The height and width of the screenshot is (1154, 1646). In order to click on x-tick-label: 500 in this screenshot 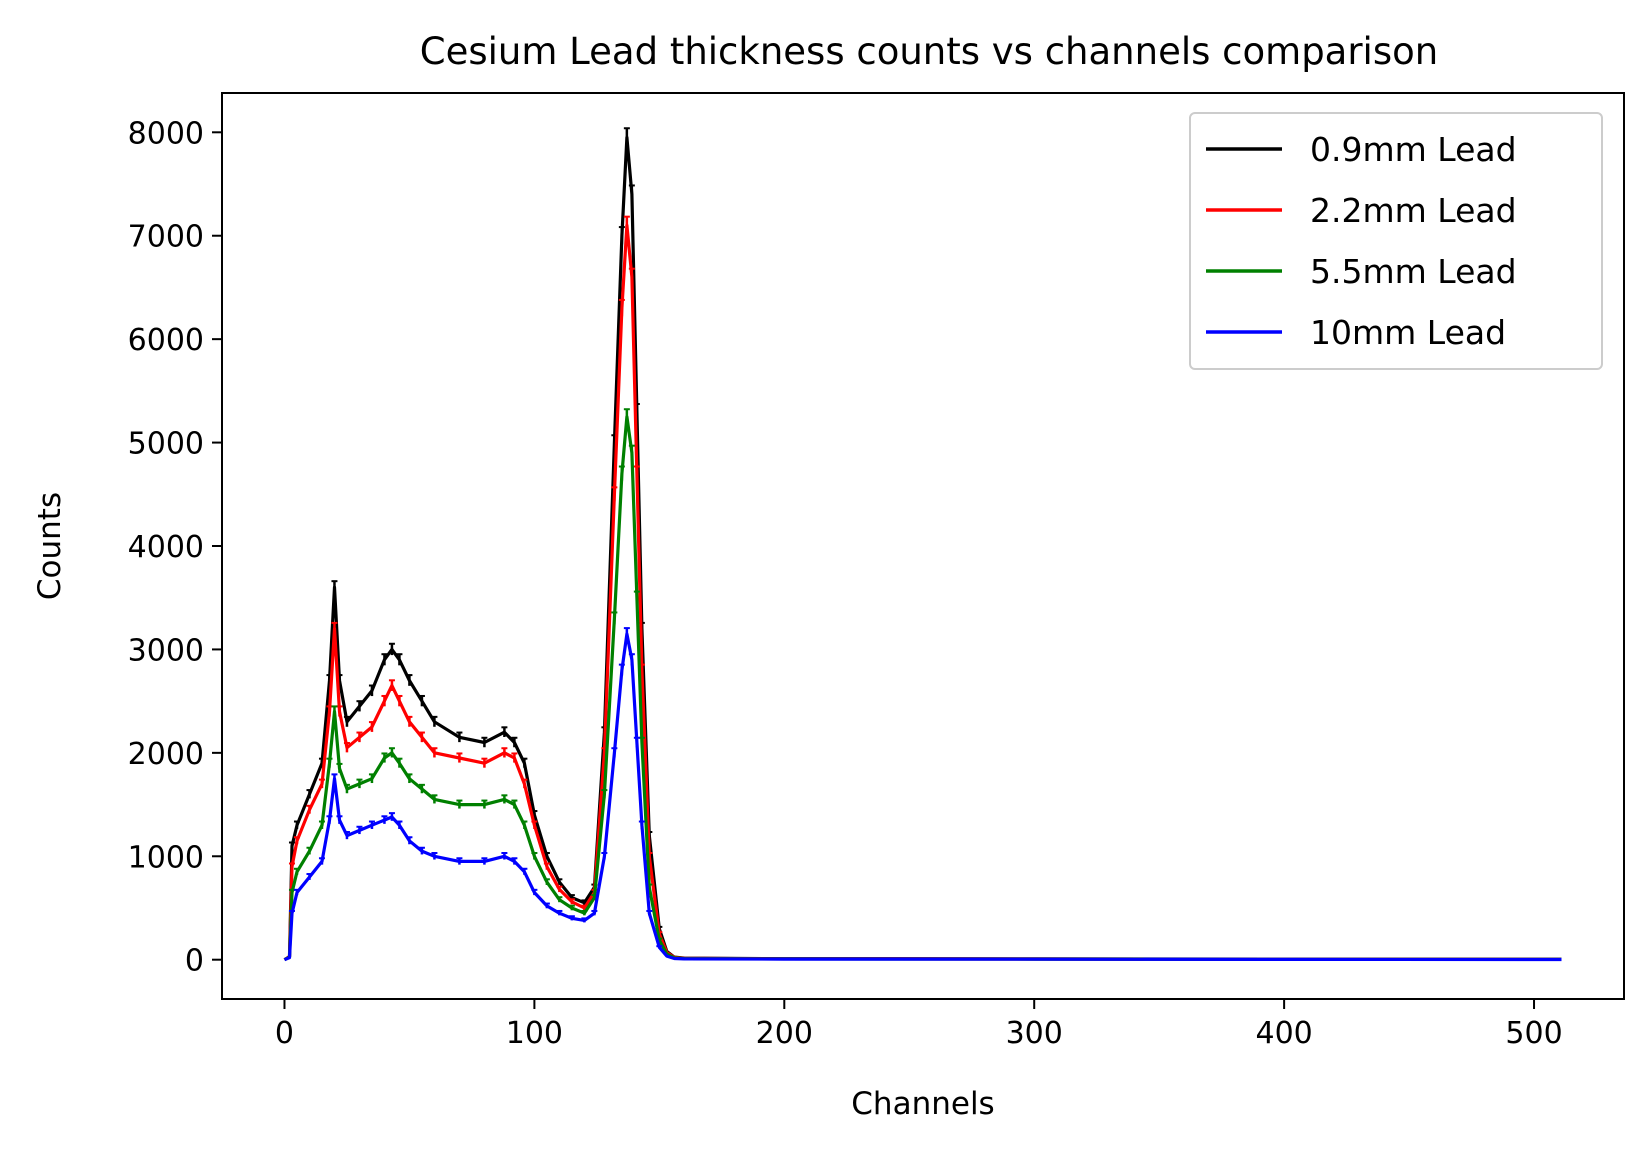, I will do `click(1533, 1033)`.